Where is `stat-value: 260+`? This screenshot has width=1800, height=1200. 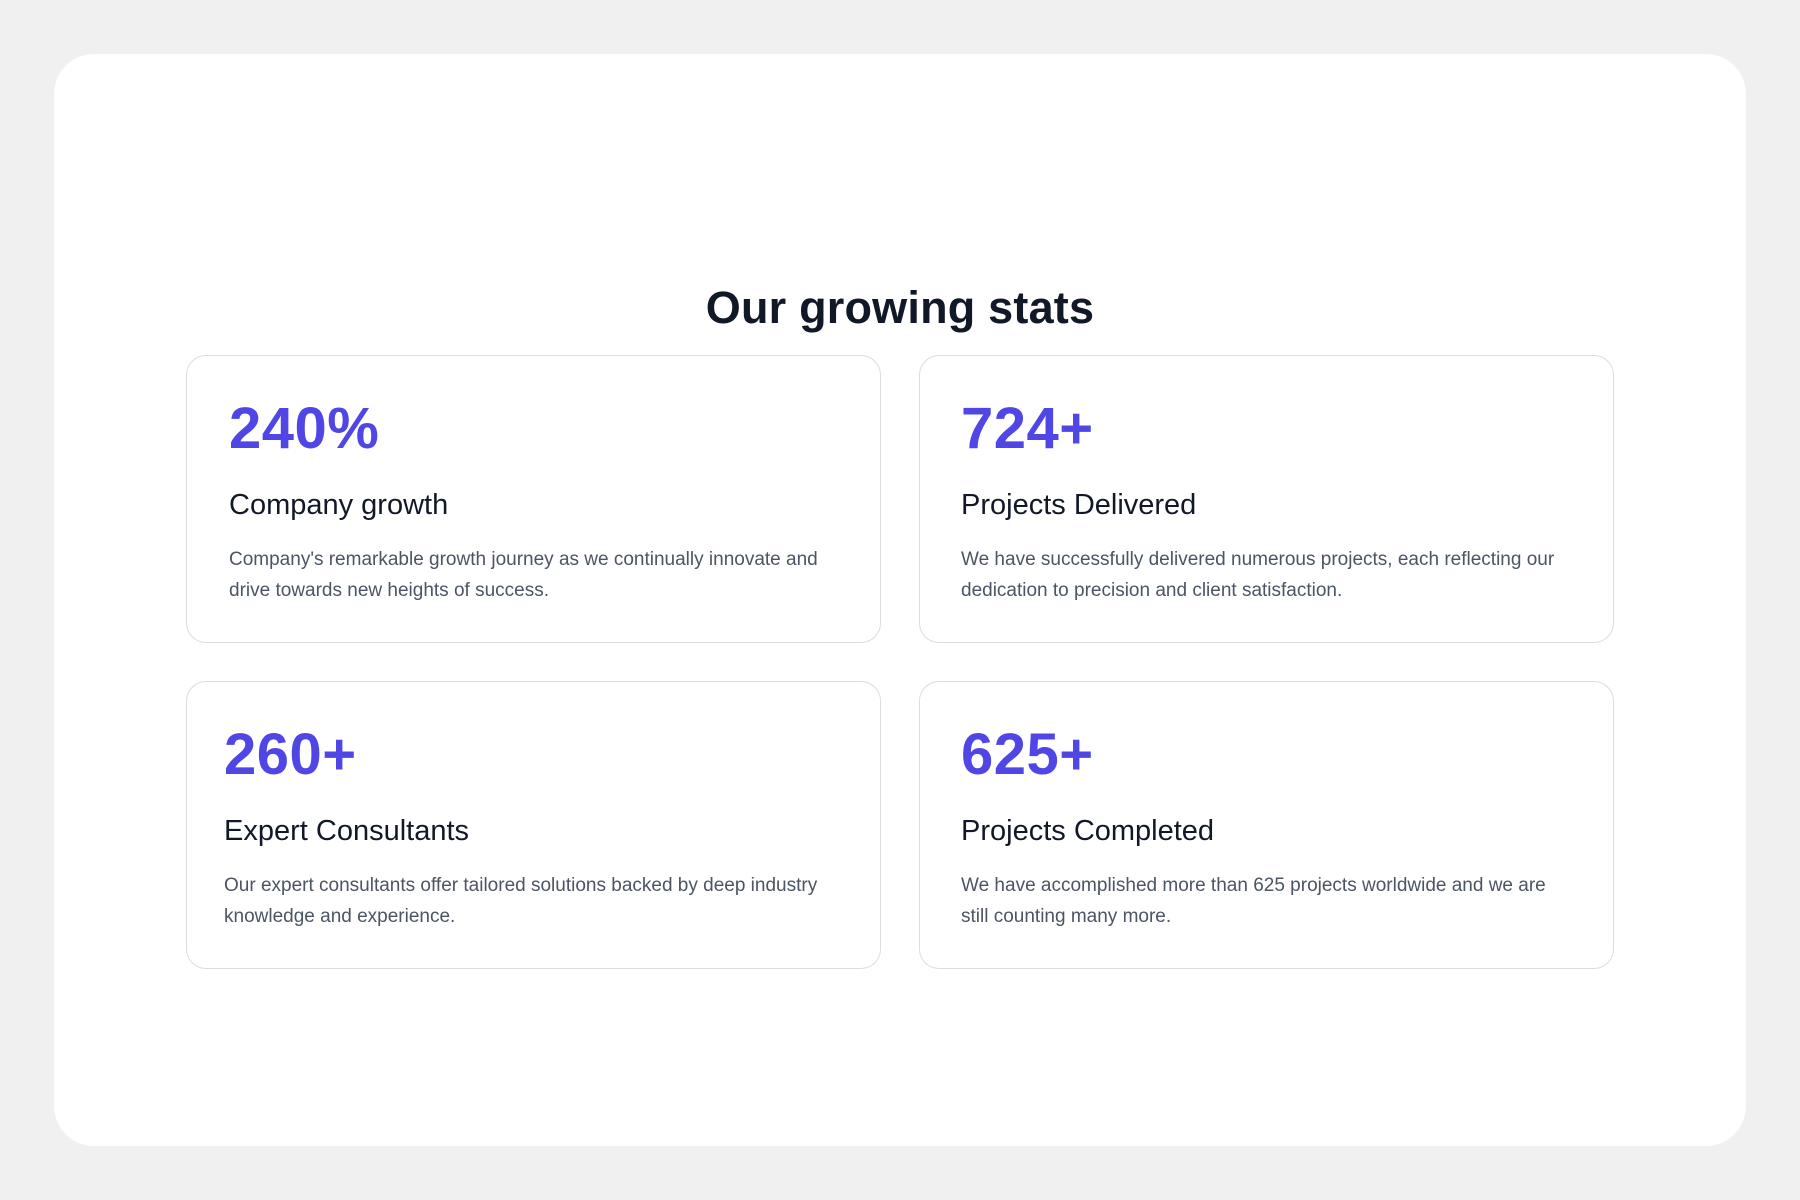
stat-value: 260+ is located at coordinates (290, 754).